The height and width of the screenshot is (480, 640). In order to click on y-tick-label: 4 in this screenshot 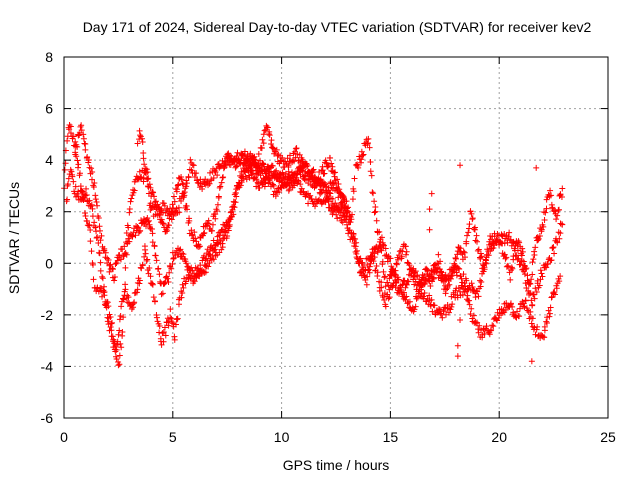, I will do `click(49, 160)`.